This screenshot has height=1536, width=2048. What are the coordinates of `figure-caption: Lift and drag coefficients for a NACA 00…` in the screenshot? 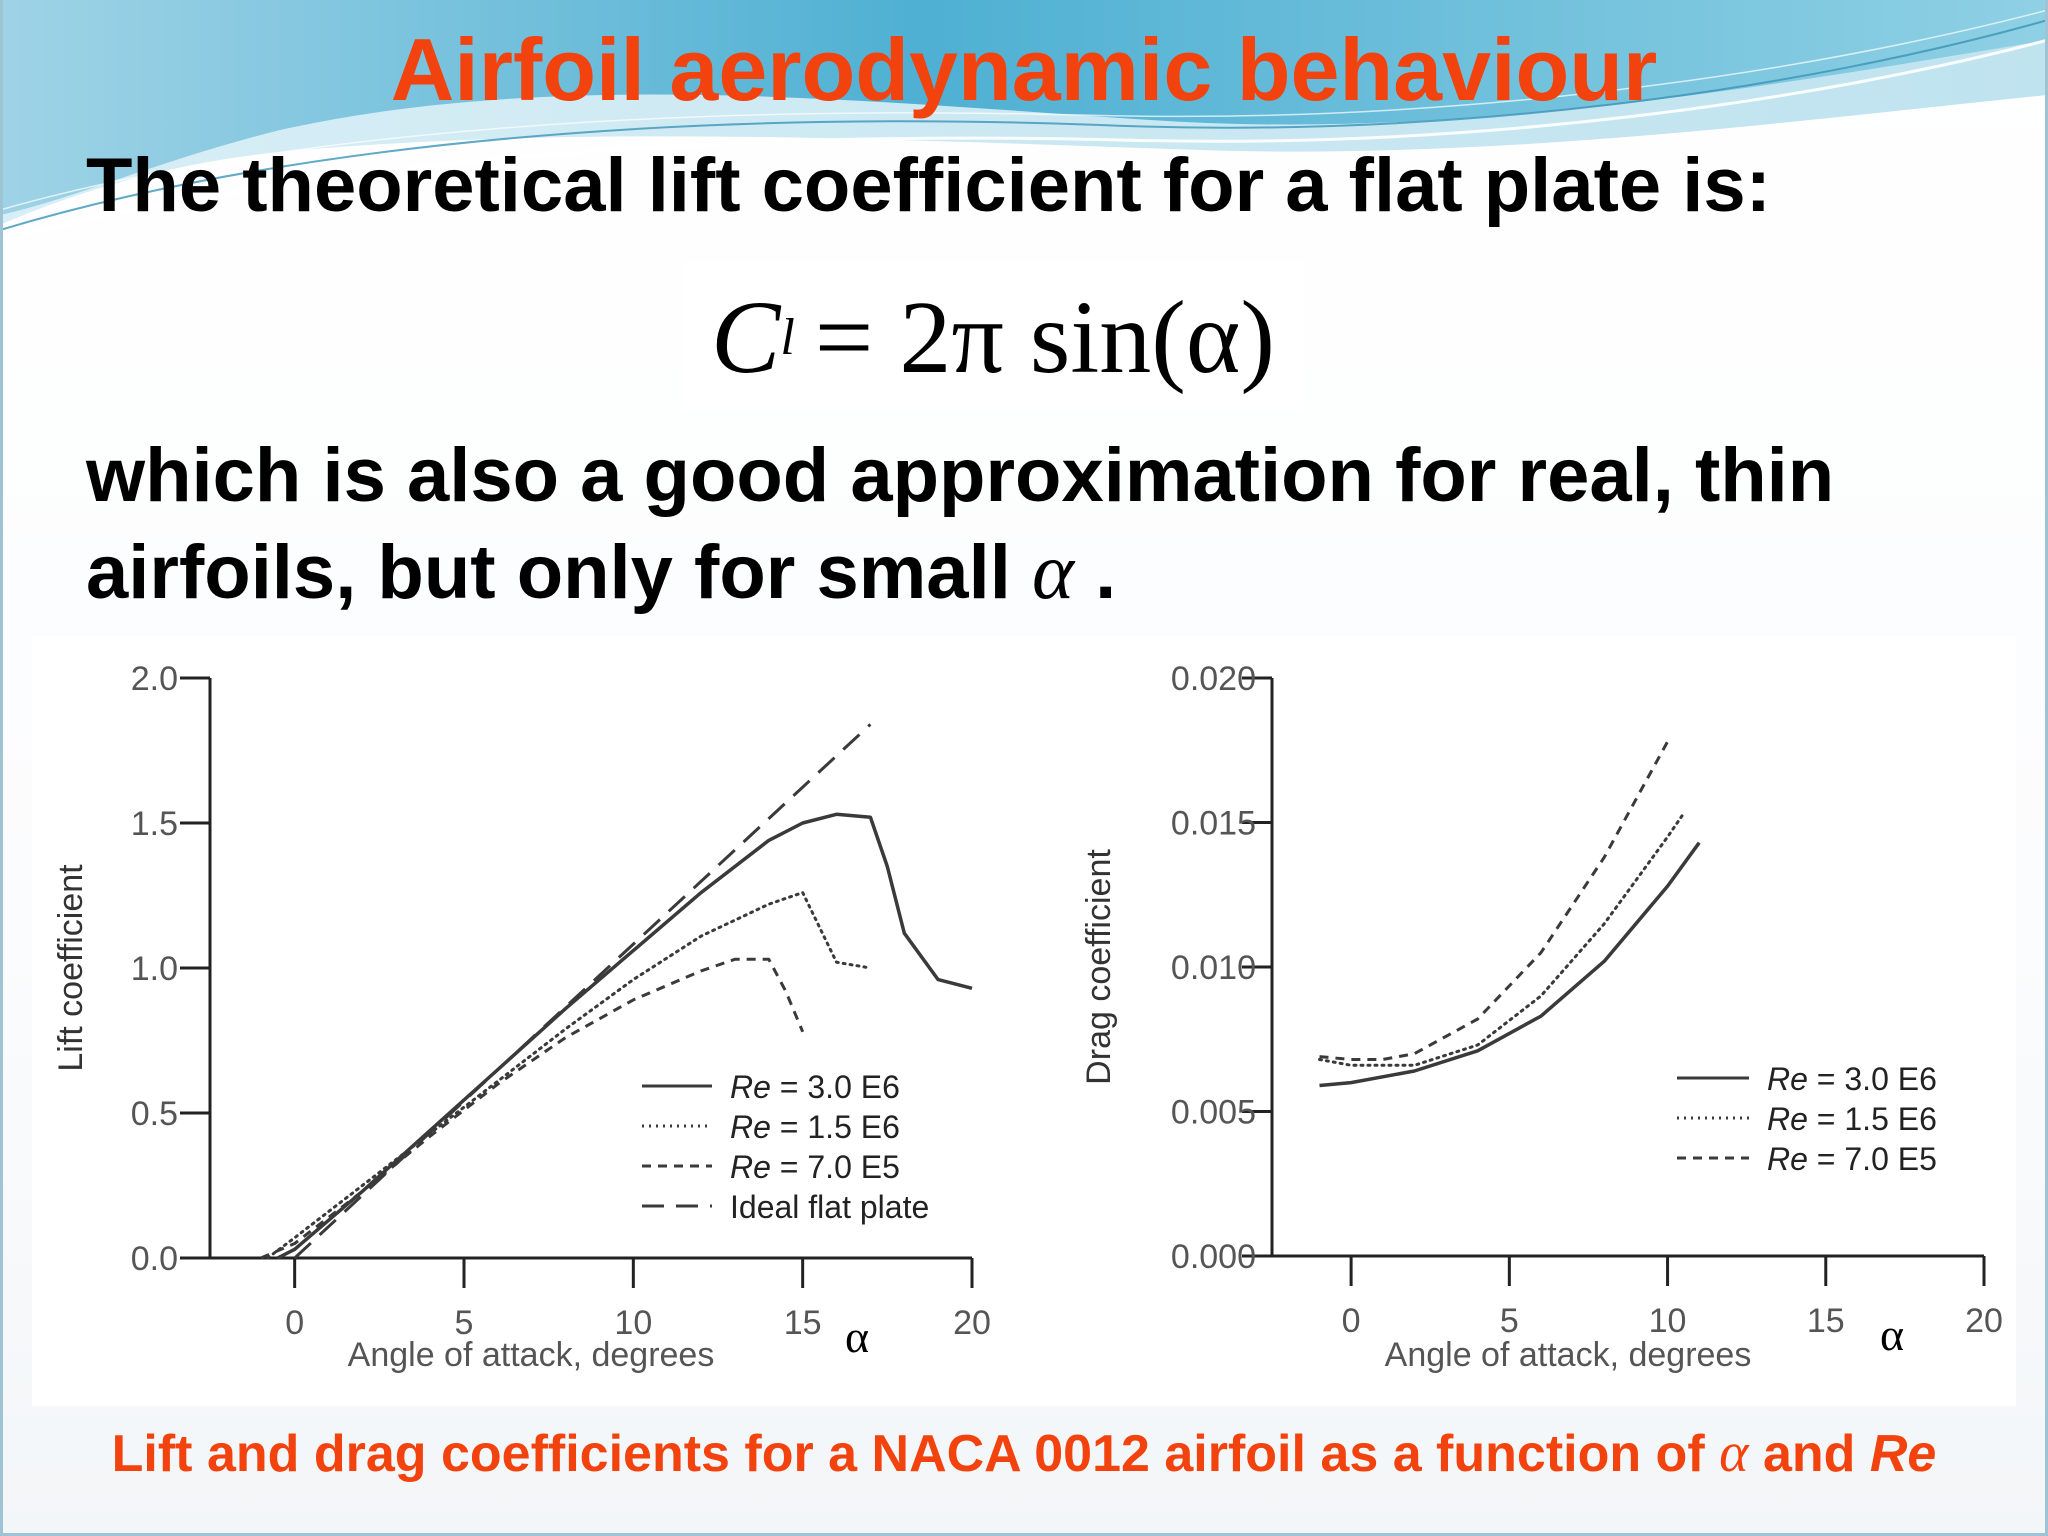 It's located at (1024, 1453).